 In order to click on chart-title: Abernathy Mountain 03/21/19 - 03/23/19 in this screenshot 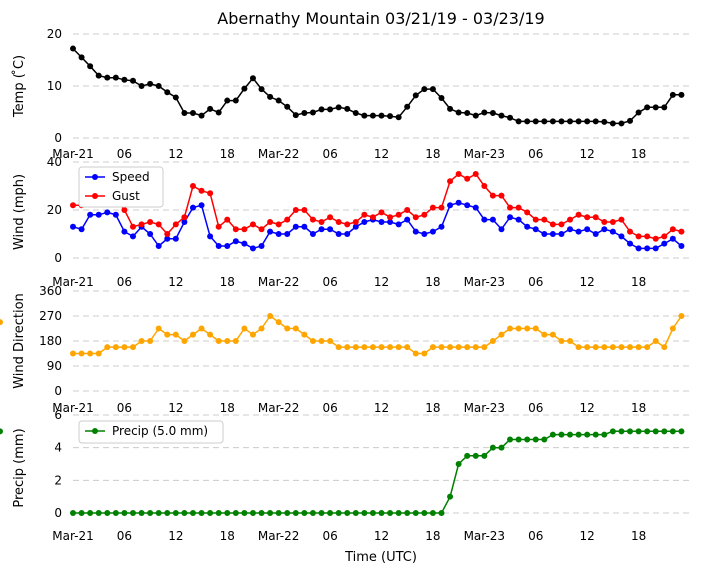, I will do `click(380, 18)`.